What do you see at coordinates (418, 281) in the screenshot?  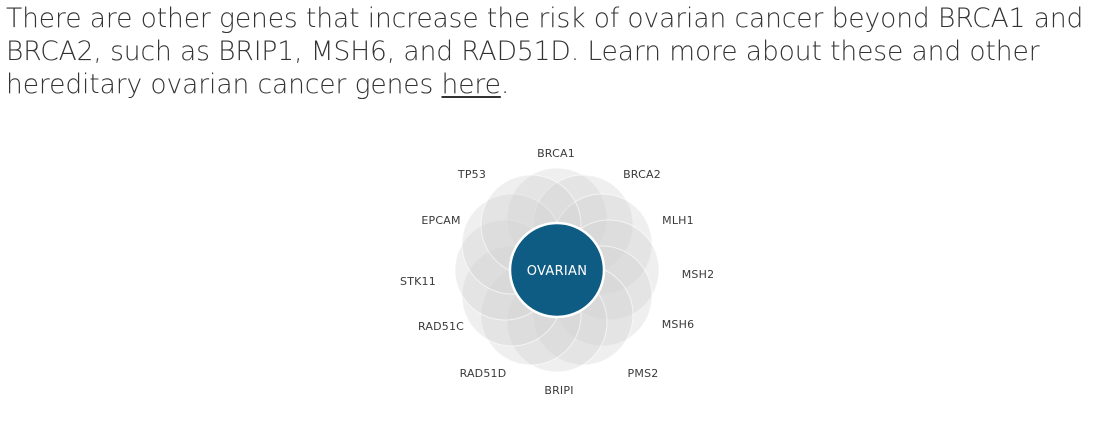 I see `gene-label-stk11: STK11` at bounding box center [418, 281].